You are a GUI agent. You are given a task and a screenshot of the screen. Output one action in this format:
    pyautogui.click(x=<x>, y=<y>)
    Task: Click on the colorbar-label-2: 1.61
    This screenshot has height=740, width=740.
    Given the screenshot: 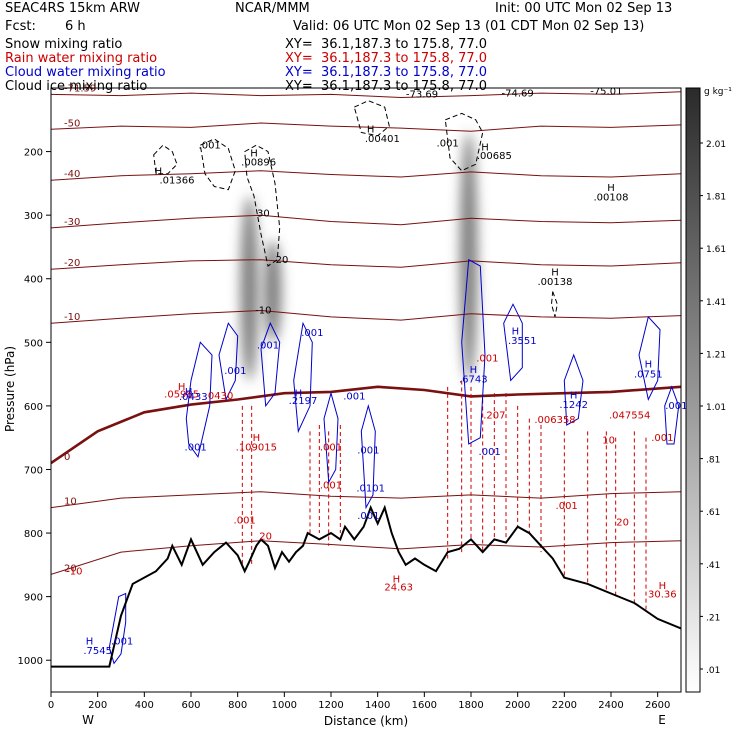 What is the action you would take?
    pyautogui.click(x=716, y=250)
    